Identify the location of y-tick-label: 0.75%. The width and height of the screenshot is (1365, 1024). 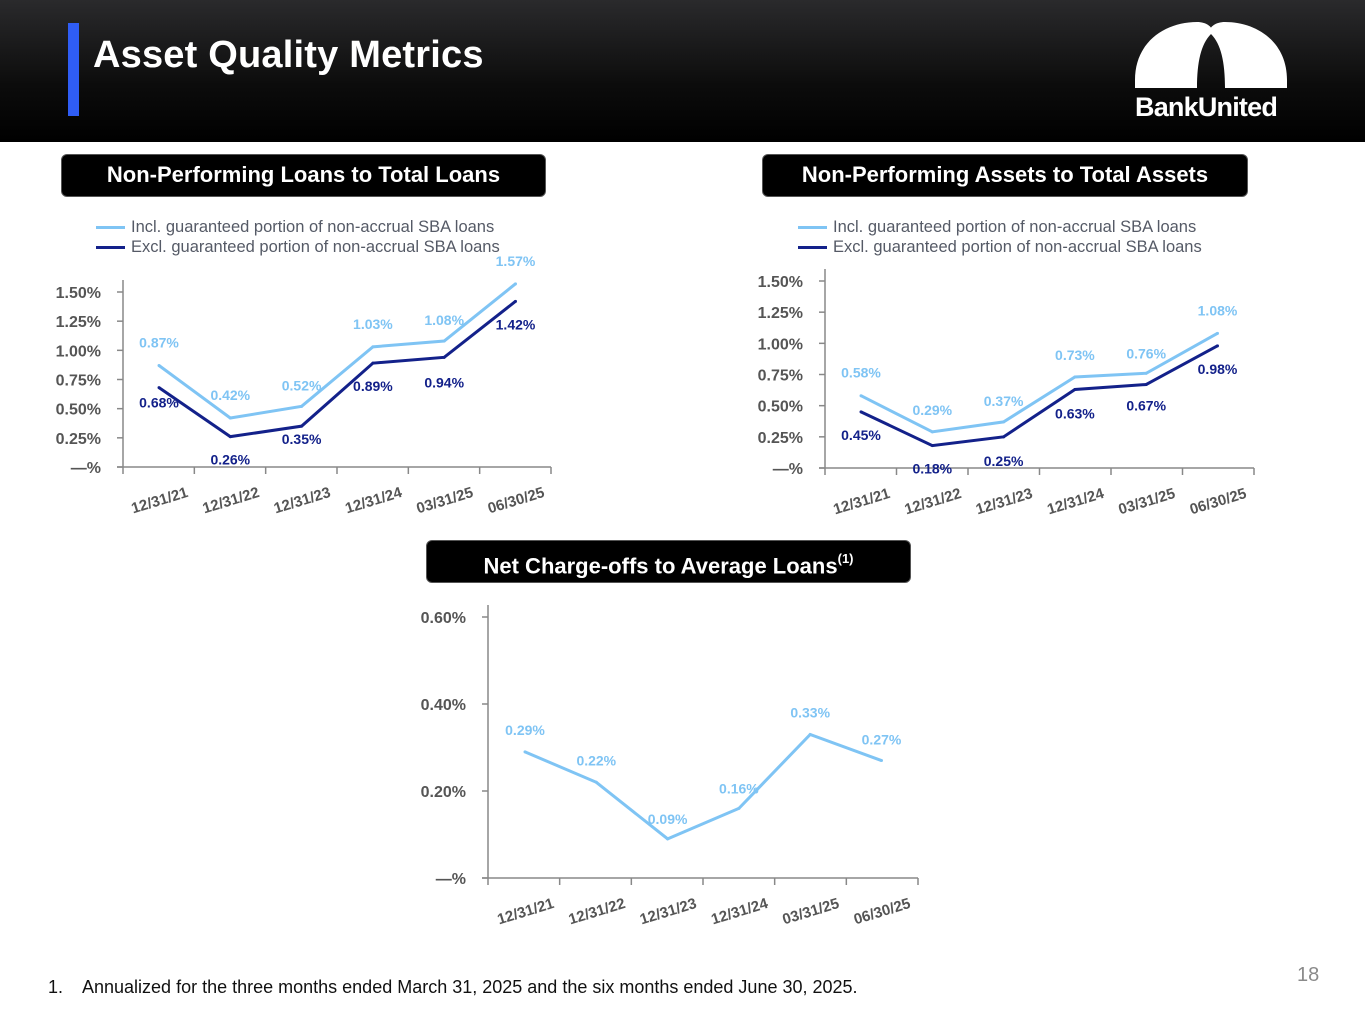
(78, 381).